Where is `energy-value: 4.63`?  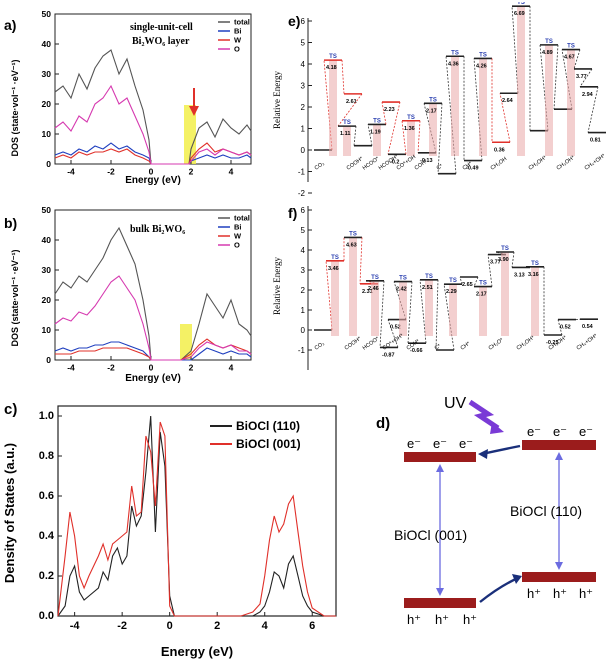
energy-value: 4.63 is located at coordinates (351, 245).